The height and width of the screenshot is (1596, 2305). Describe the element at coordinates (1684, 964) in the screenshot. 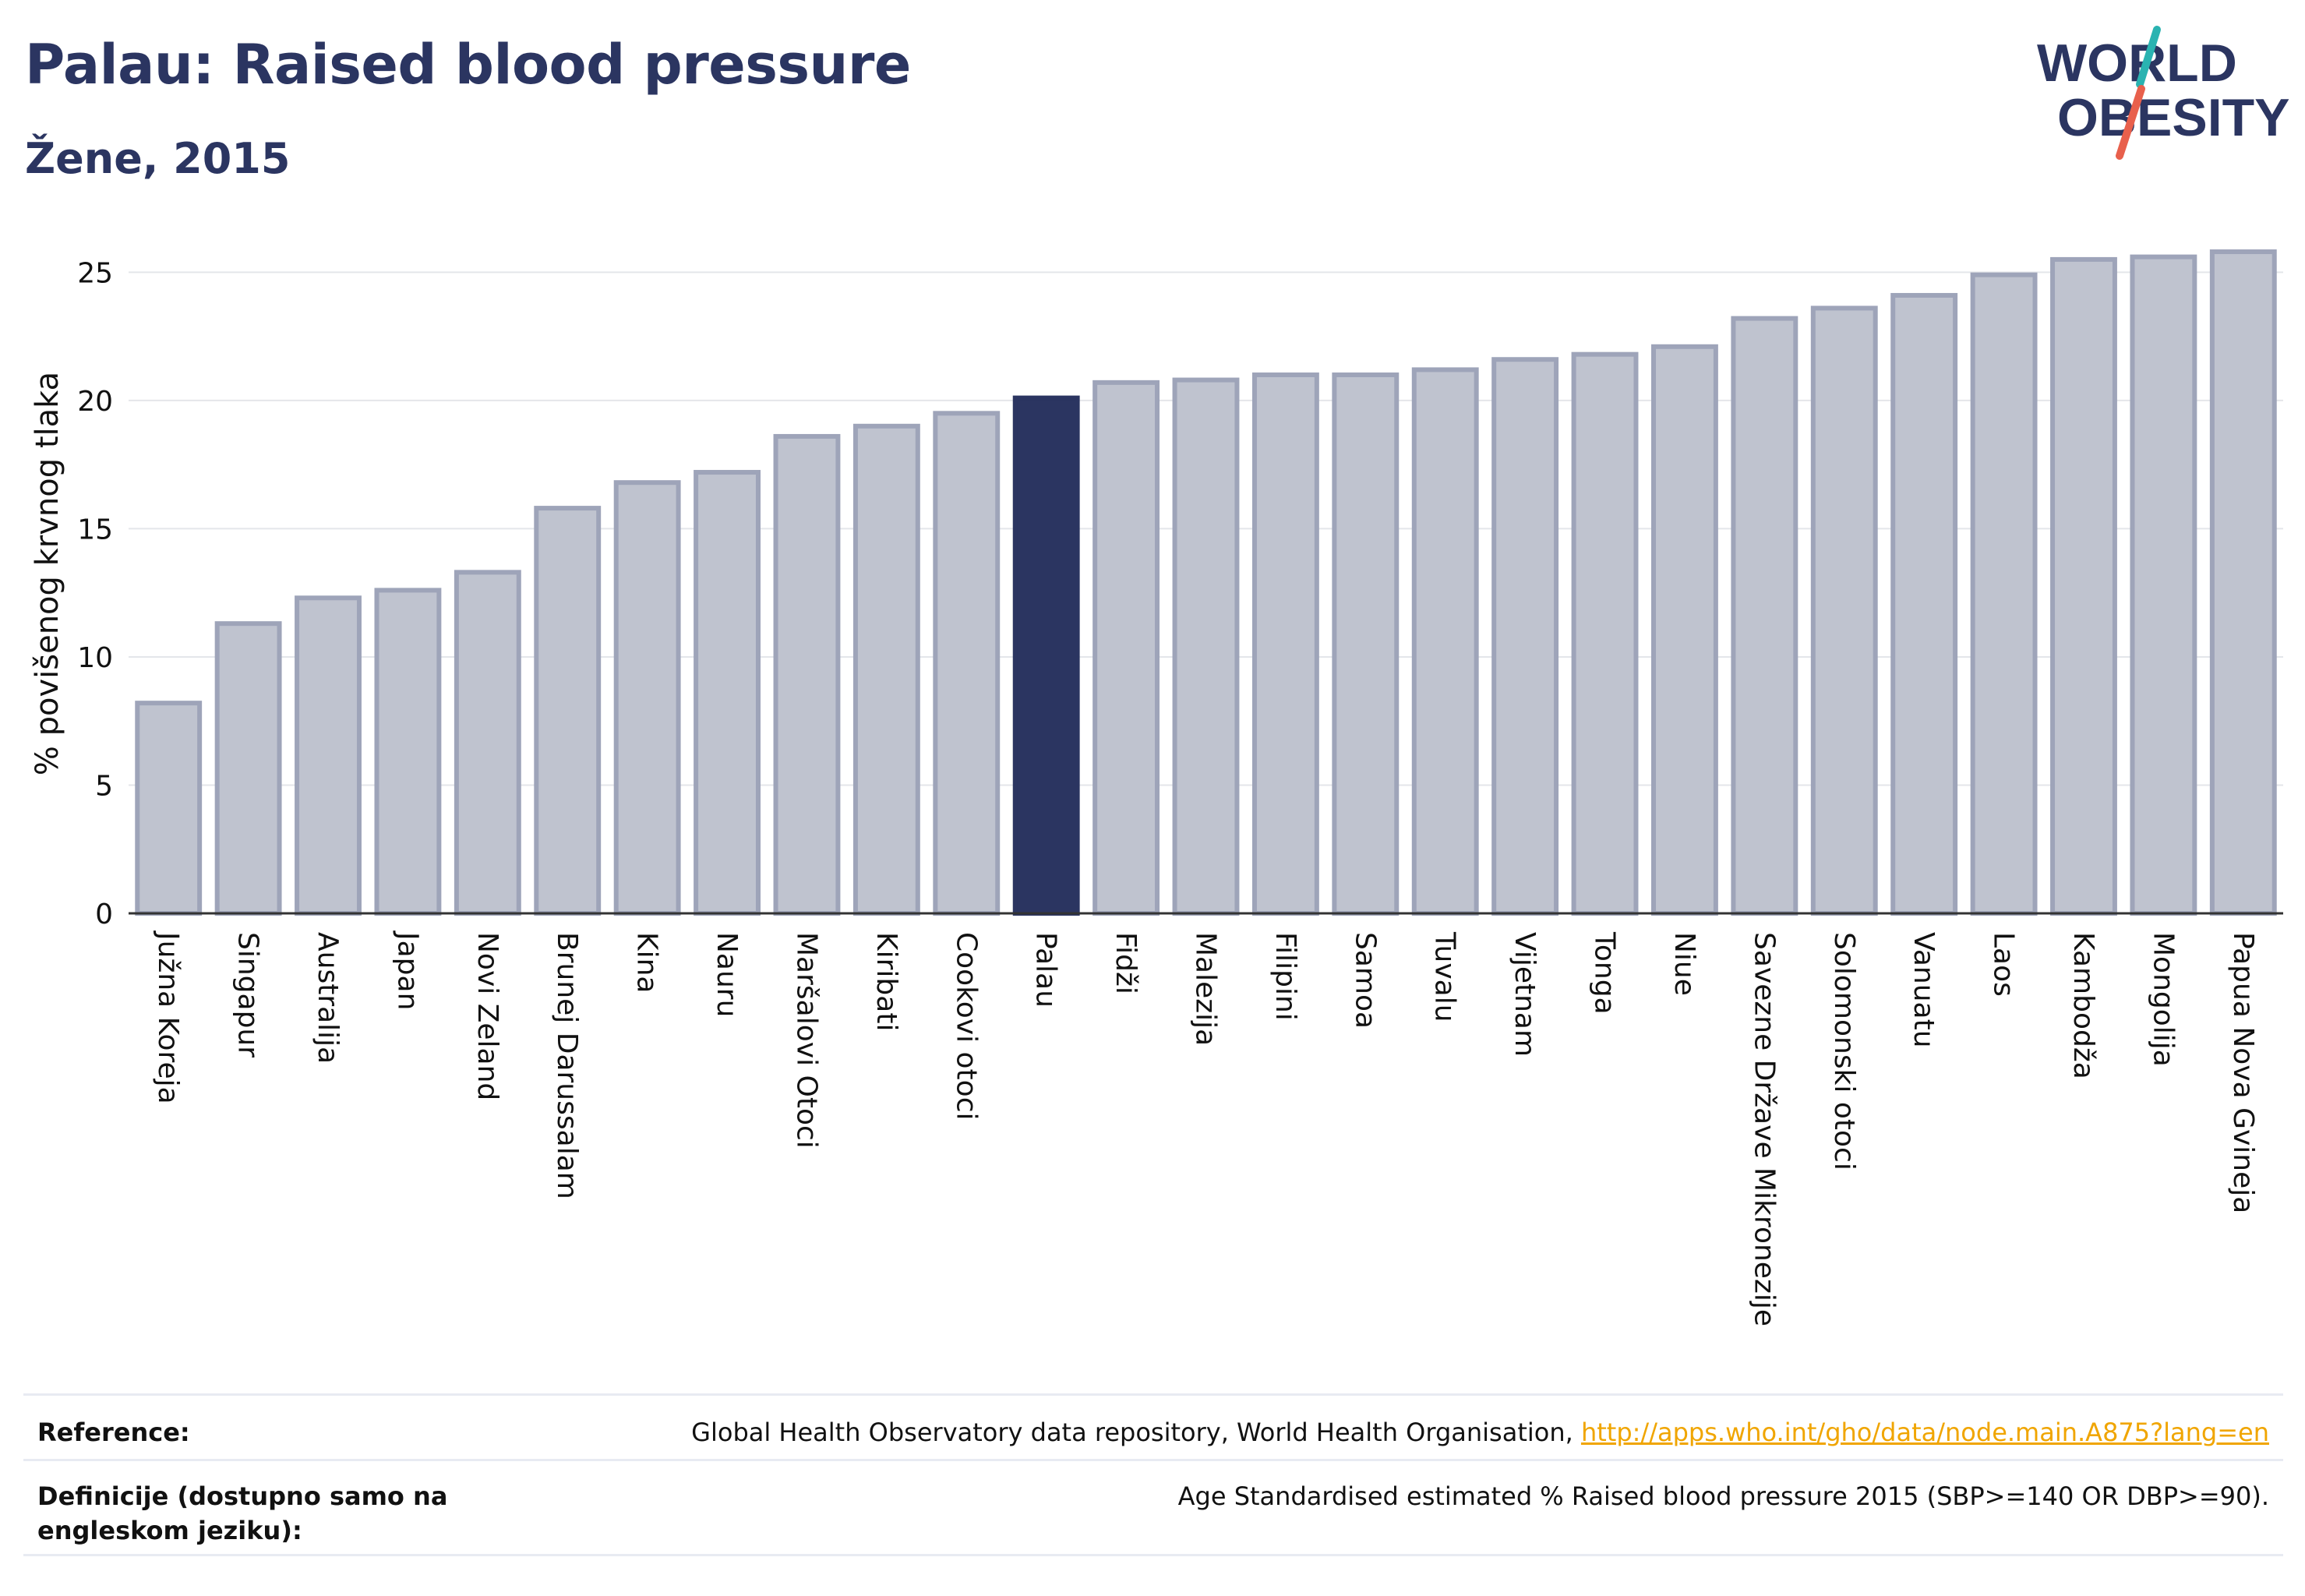

I see `x-tick-label: Niue` at that location.